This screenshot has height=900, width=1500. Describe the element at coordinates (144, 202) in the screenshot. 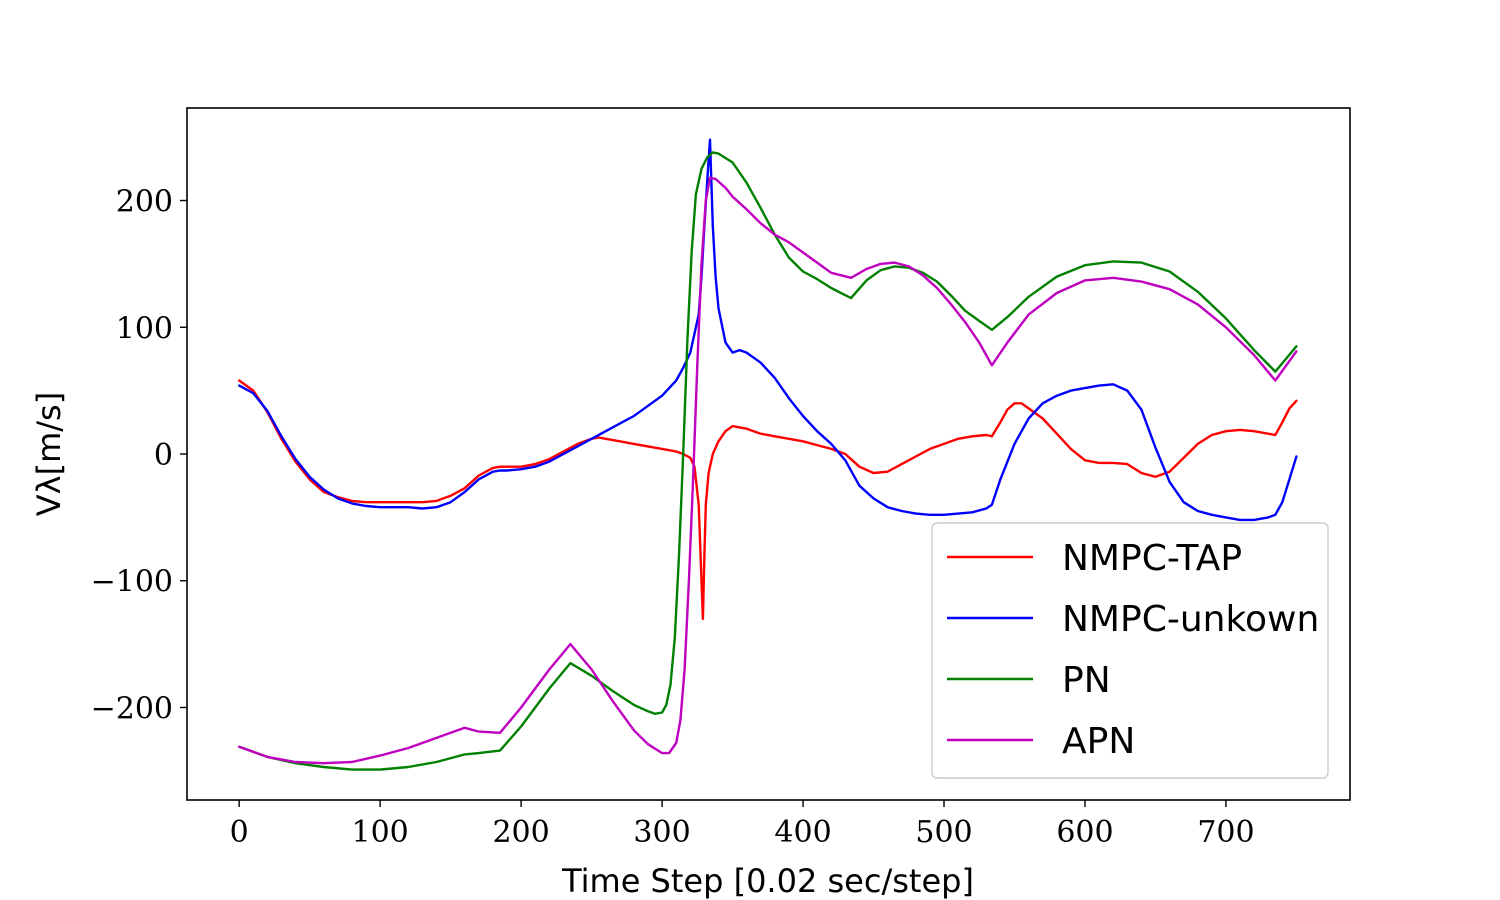

I see `y-tick-label: 200` at that location.